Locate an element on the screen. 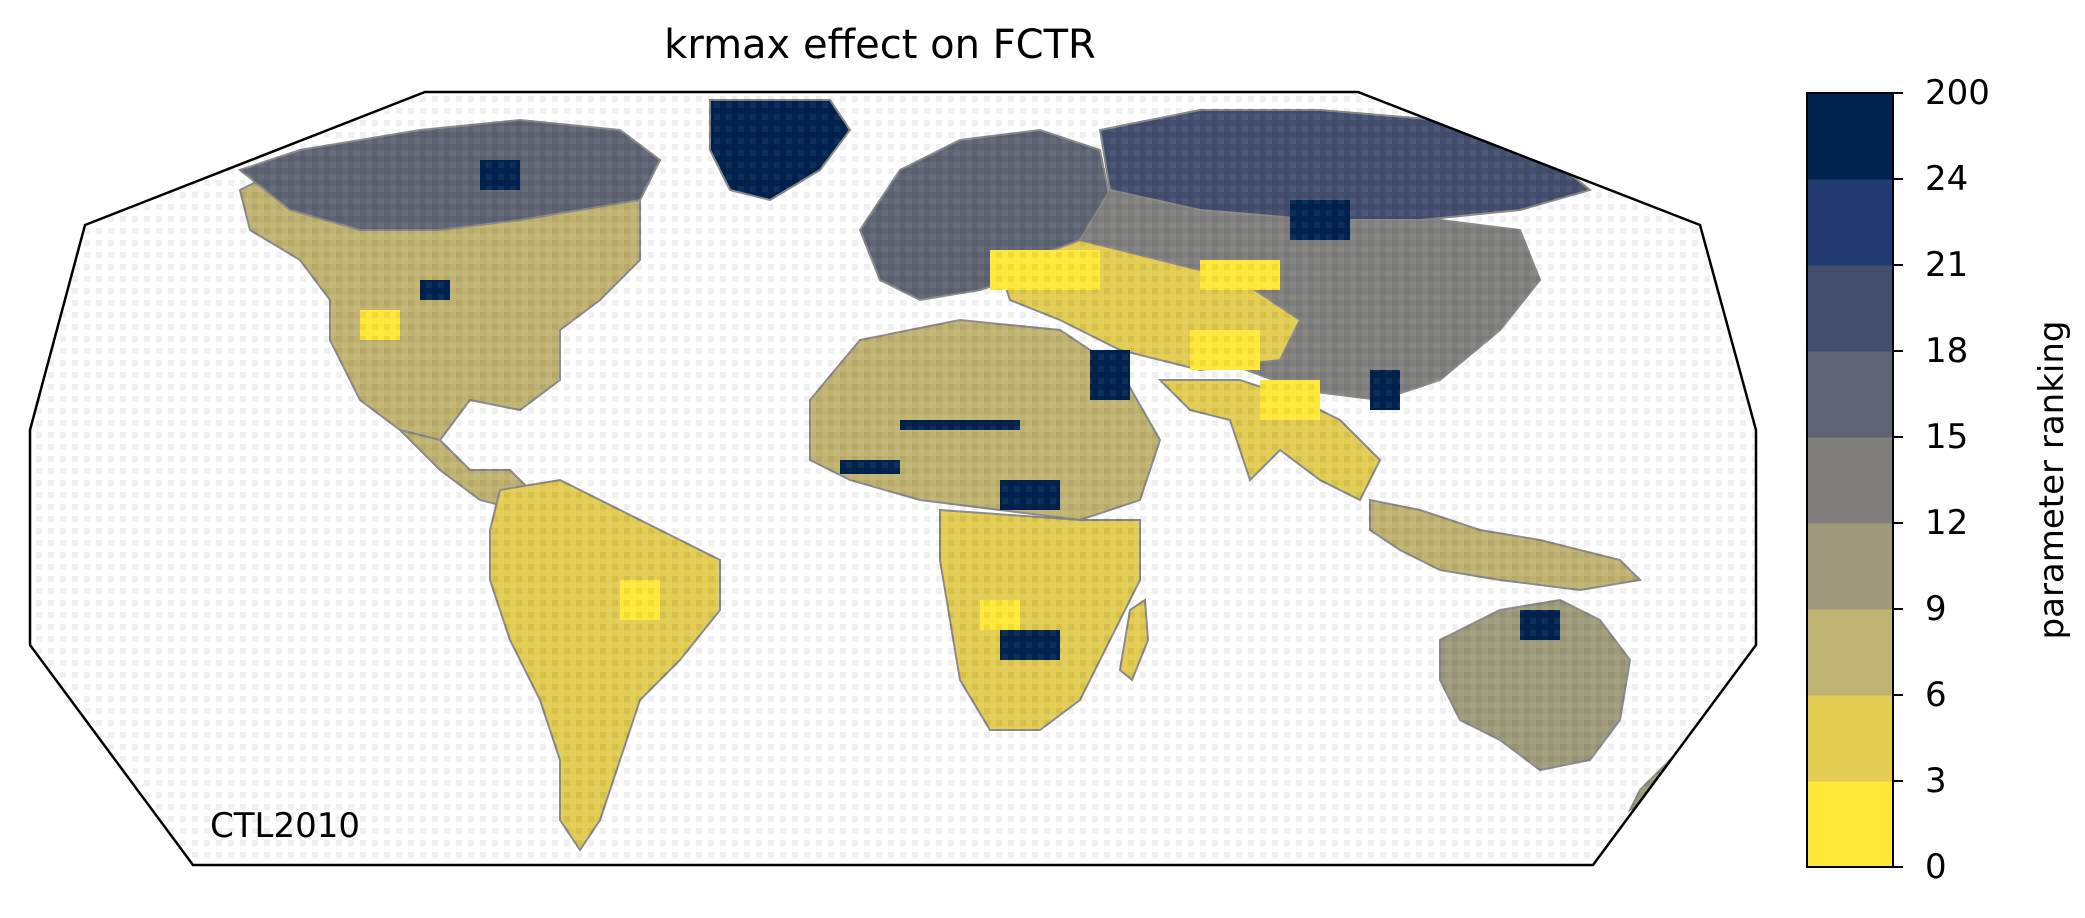  scenario-label: CTL2010 is located at coordinates (285, 826).